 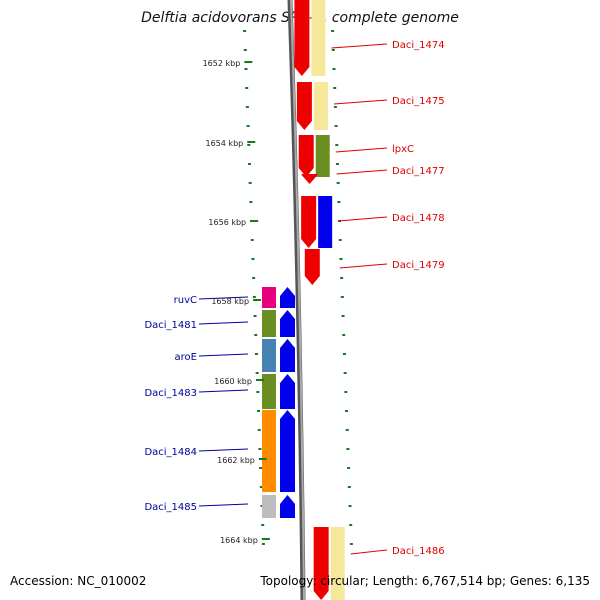 I want to click on gene-label-aroe: aroE, so click(x=186, y=357).